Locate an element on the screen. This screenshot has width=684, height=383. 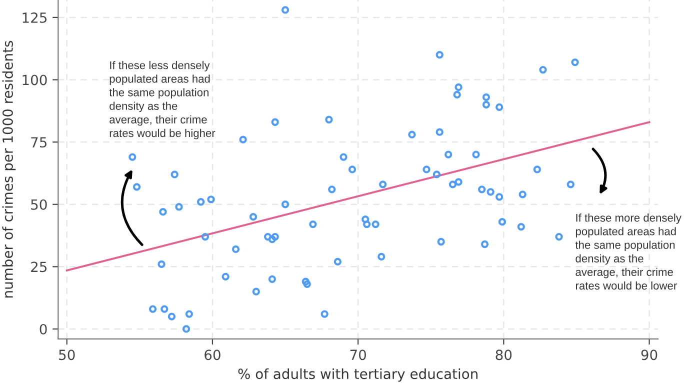
y-tick-label: 125 is located at coordinates (34, 17).